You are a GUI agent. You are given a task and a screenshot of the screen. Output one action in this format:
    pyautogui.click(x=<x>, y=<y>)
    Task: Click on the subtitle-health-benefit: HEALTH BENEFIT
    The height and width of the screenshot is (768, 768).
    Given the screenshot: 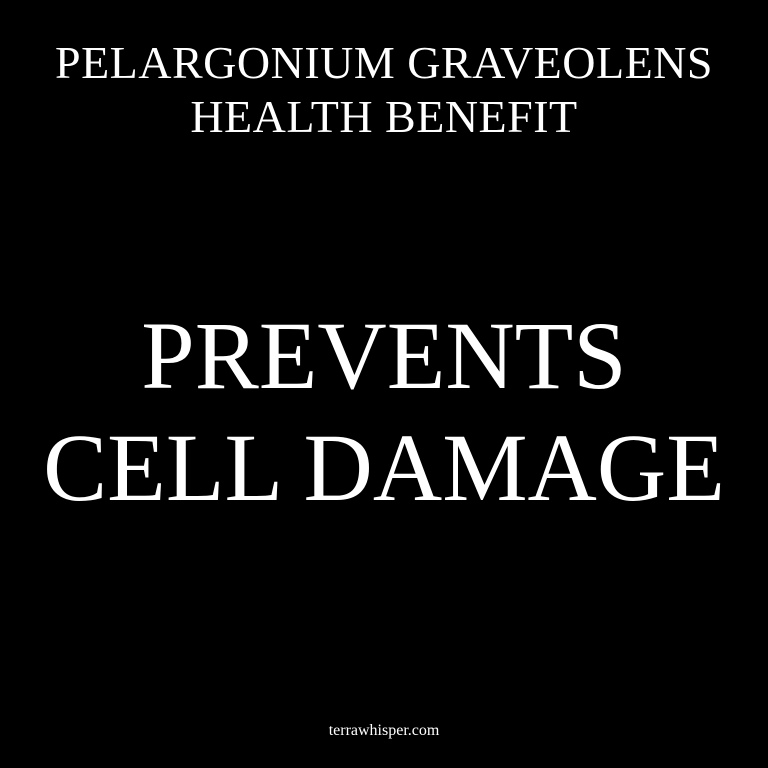 What is the action you would take?
    pyautogui.click(x=384, y=116)
    